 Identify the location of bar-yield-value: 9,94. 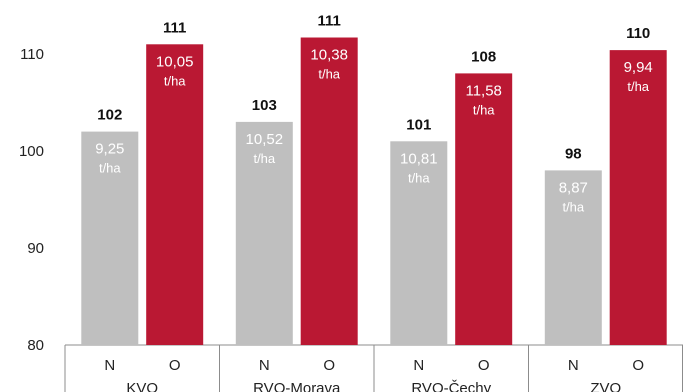
(638, 67).